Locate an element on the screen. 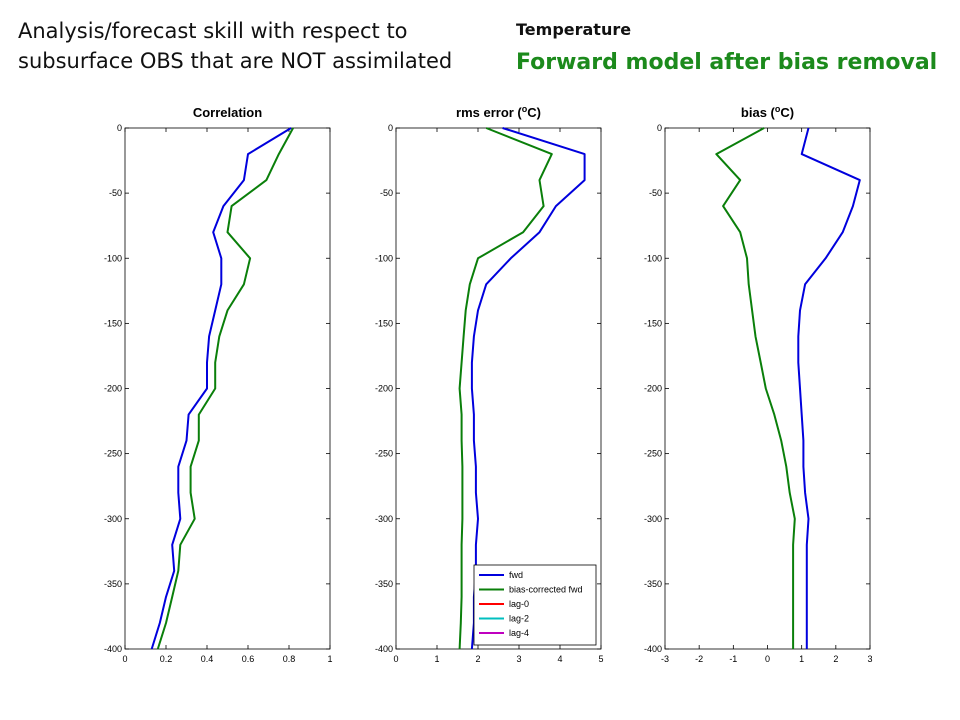  chart-title: bias (oC) is located at coordinates (767, 112).